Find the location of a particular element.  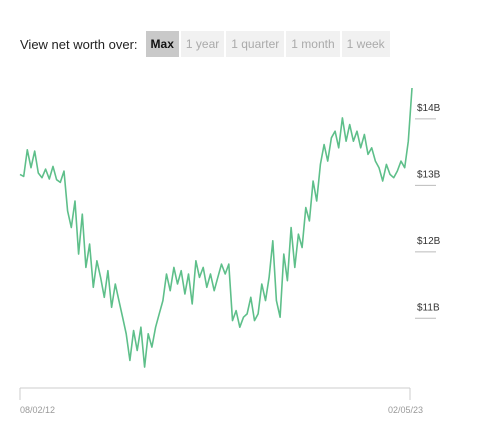

x-tick-label-end: 02/05/23 is located at coordinates (405, 410).